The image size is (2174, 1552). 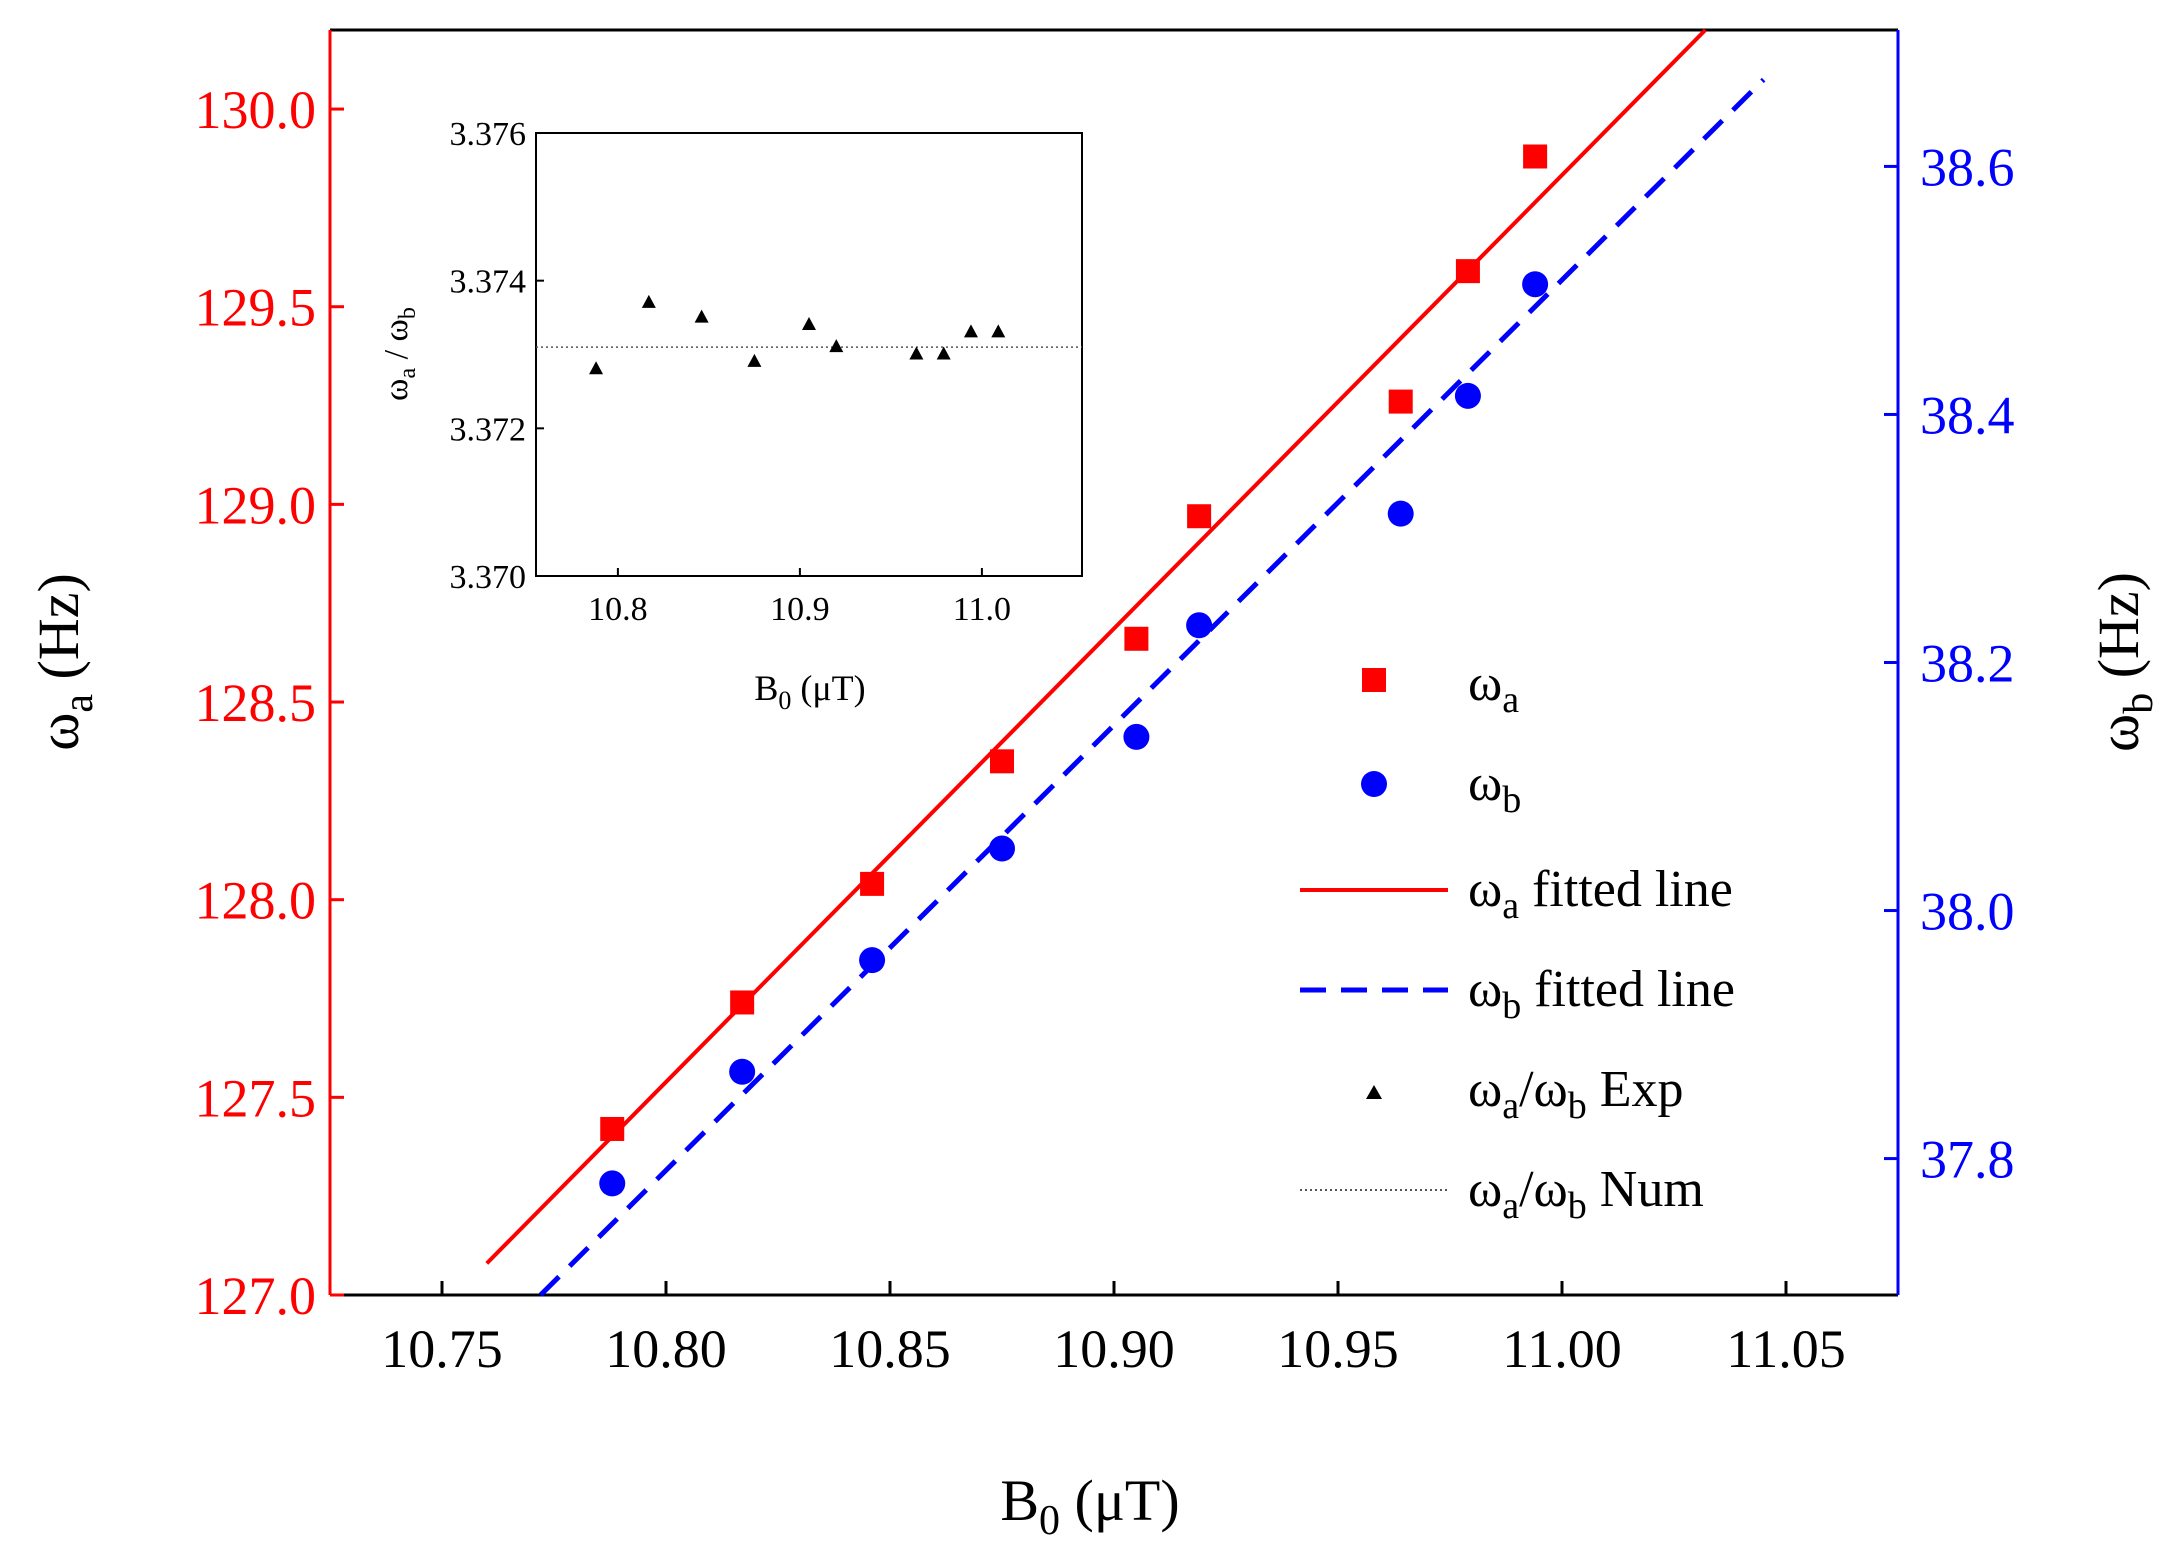 I want to click on inset-ticks: 10.8 10.9 11.0 3.370 3.372 3.374 3.376, so click(x=731, y=372).